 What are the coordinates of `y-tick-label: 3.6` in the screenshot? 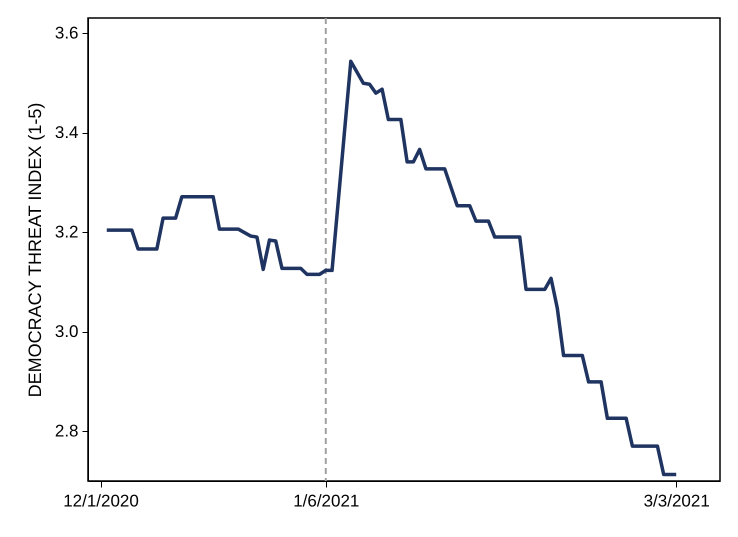 It's located at (66, 32).